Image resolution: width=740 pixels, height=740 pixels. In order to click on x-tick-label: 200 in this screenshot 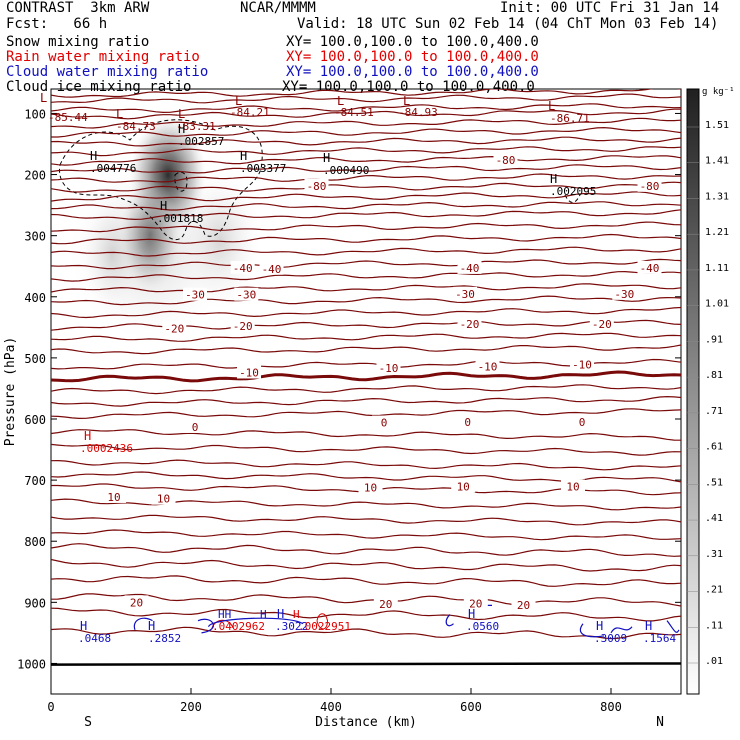, I will do `click(191, 707)`.